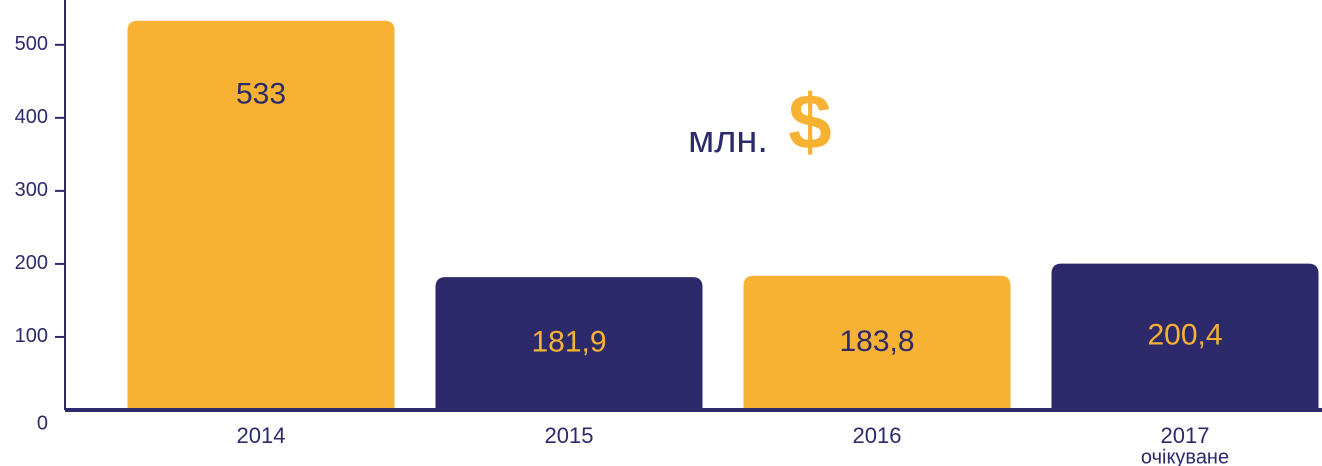 This screenshot has width=1322, height=466. What do you see at coordinates (31, 44) in the screenshot?
I see `y-tick-label: 500` at bounding box center [31, 44].